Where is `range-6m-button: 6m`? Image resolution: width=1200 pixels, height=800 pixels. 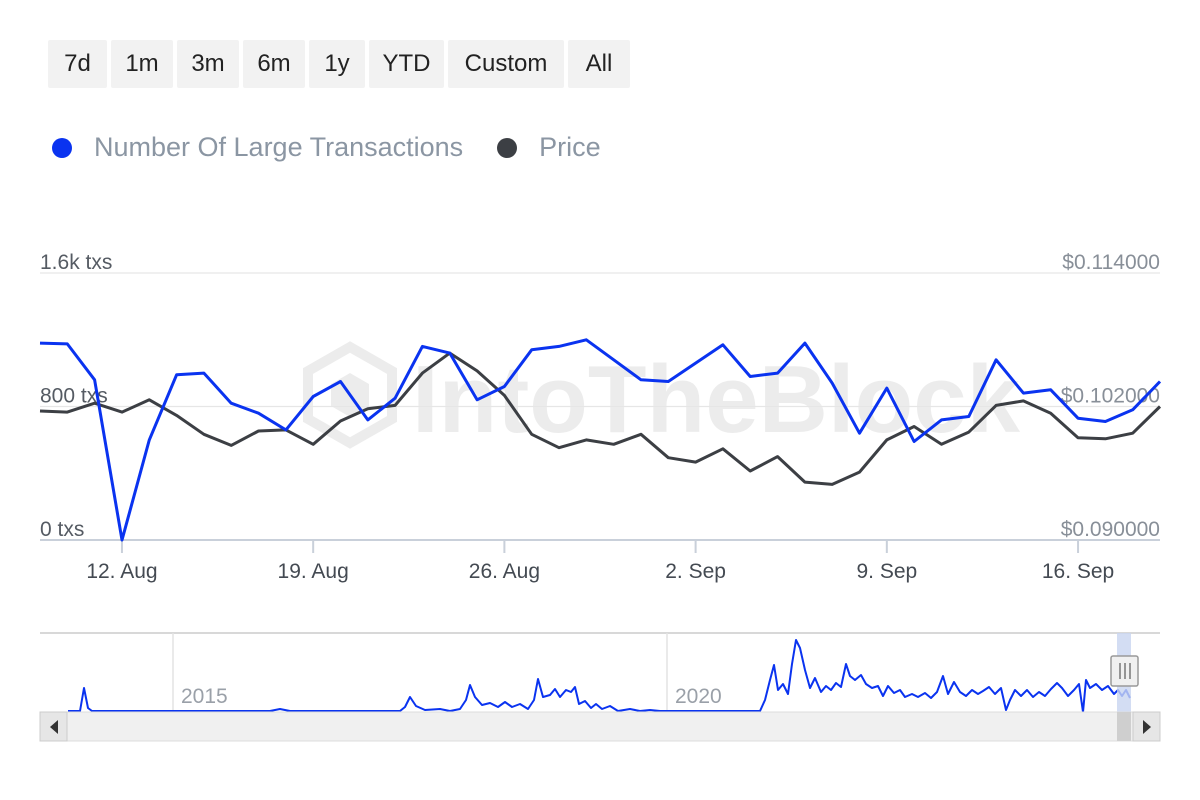 range-6m-button: 6m is located at coordinates (274, 64).